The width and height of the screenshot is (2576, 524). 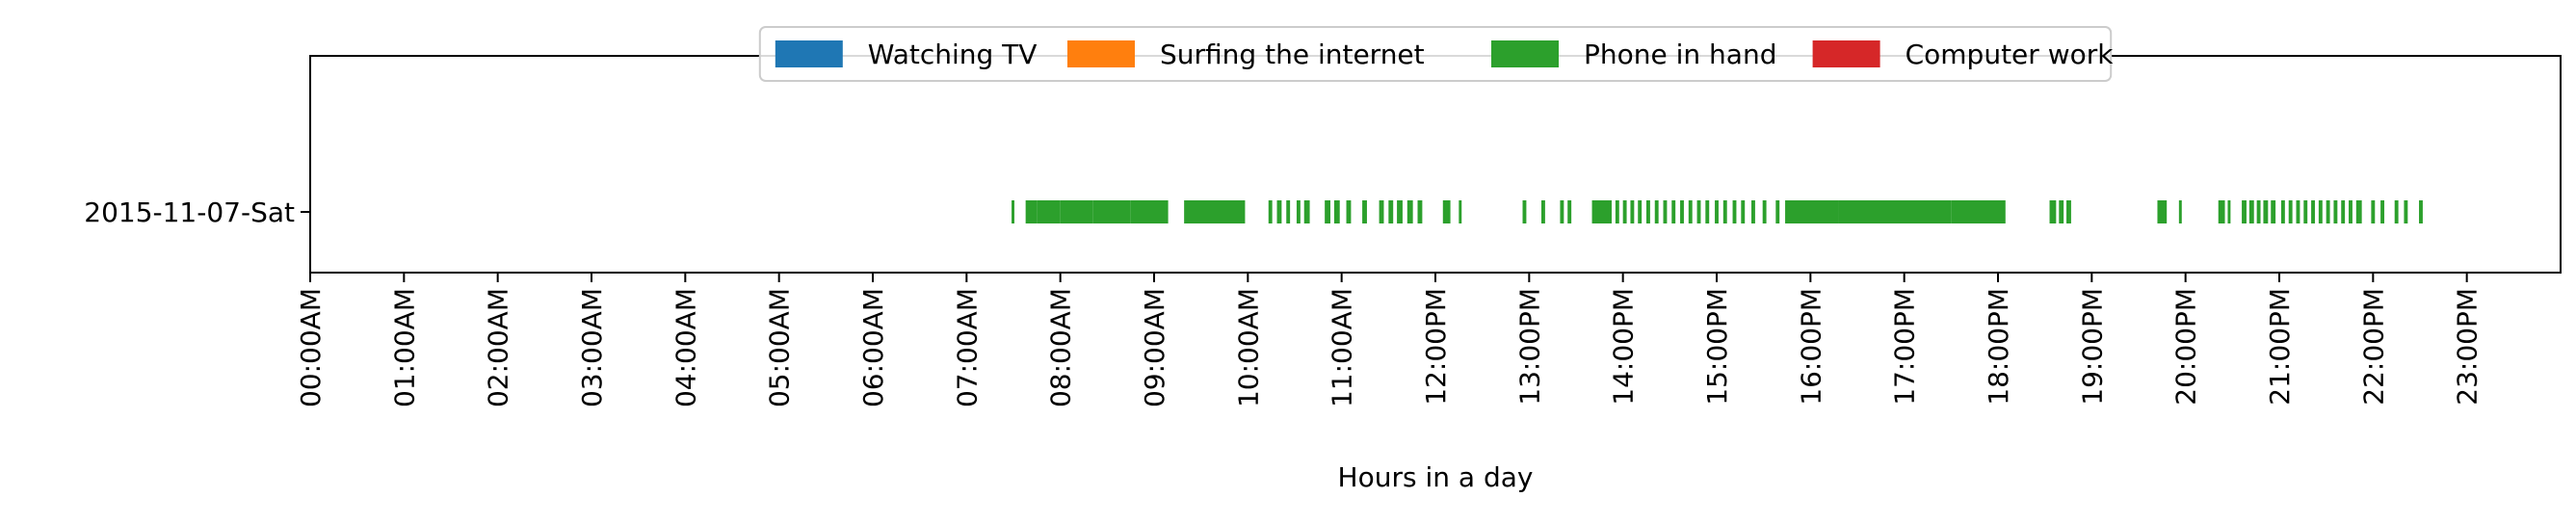 I want to click on x-tick-label: 10:00AM, so click(x=1248, y=347).